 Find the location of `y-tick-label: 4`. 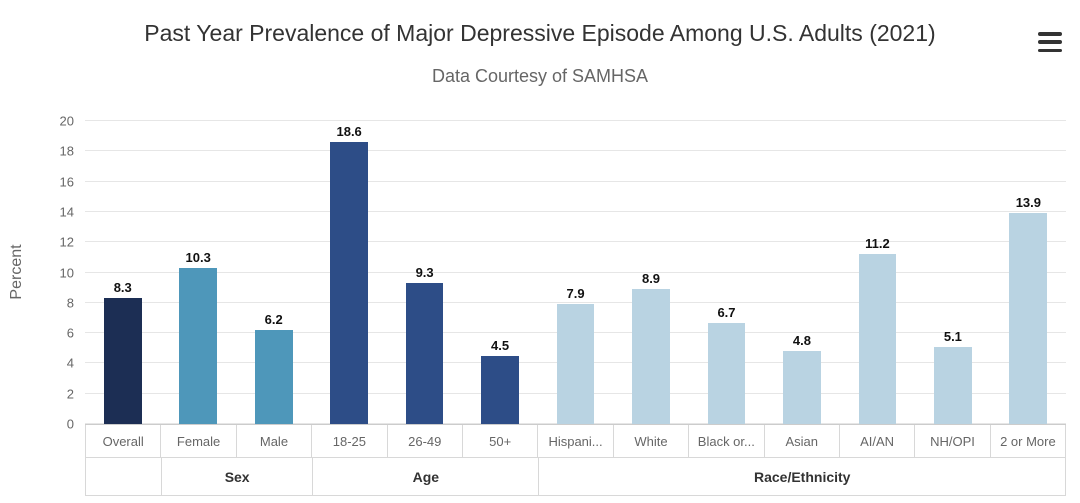

y-tick-label: 4 is located at coordinates (70, 363).